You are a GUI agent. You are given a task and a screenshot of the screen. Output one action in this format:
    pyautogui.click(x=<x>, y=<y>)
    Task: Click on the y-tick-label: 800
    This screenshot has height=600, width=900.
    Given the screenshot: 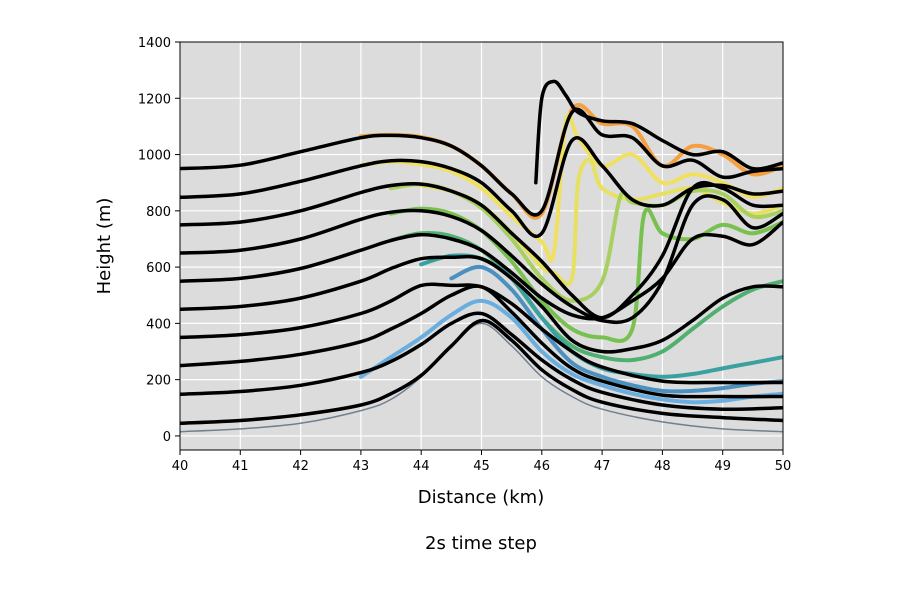 What is the action you would take?
    pyautogui.click(x=158, y=212)
    